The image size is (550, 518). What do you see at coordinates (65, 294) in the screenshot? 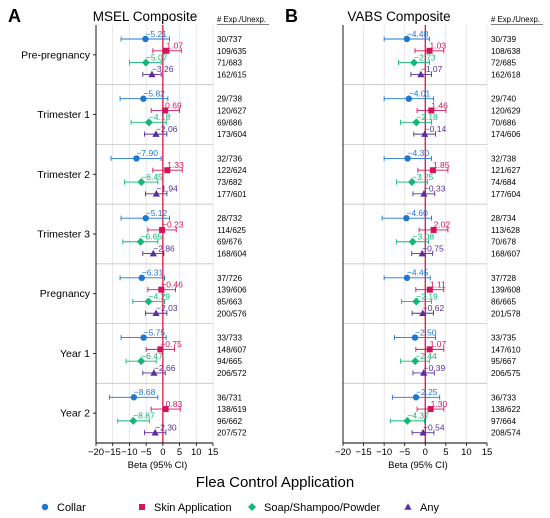
I see `group-label: Pregnancy` at bounding box center [65, 294].